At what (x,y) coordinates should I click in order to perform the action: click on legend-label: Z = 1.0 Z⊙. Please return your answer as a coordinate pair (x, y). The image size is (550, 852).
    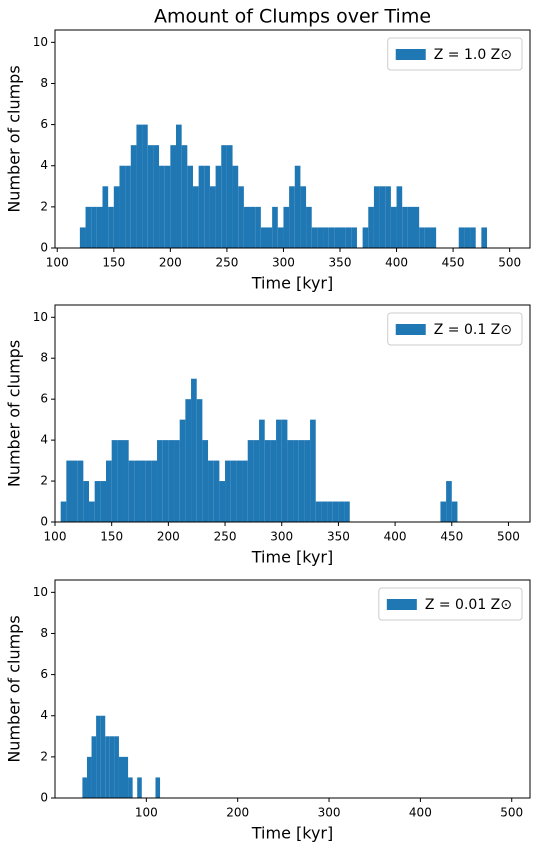
    Looking at the image, I should click on (473, 55).